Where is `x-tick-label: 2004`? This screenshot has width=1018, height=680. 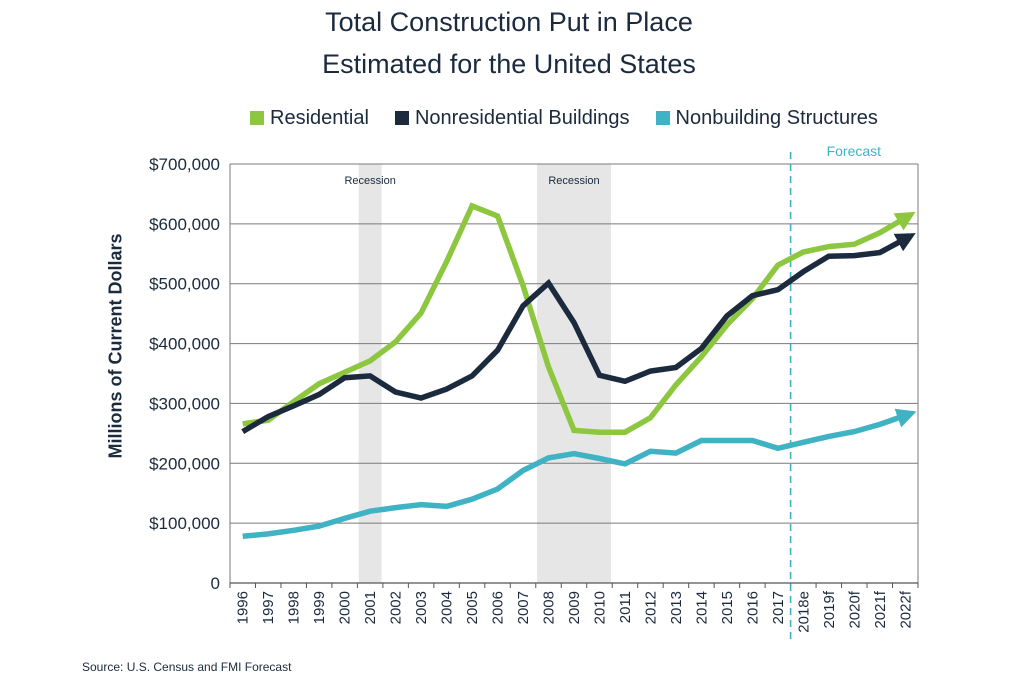
x-tick-label: 2004 is located at coordinates (447, 607).